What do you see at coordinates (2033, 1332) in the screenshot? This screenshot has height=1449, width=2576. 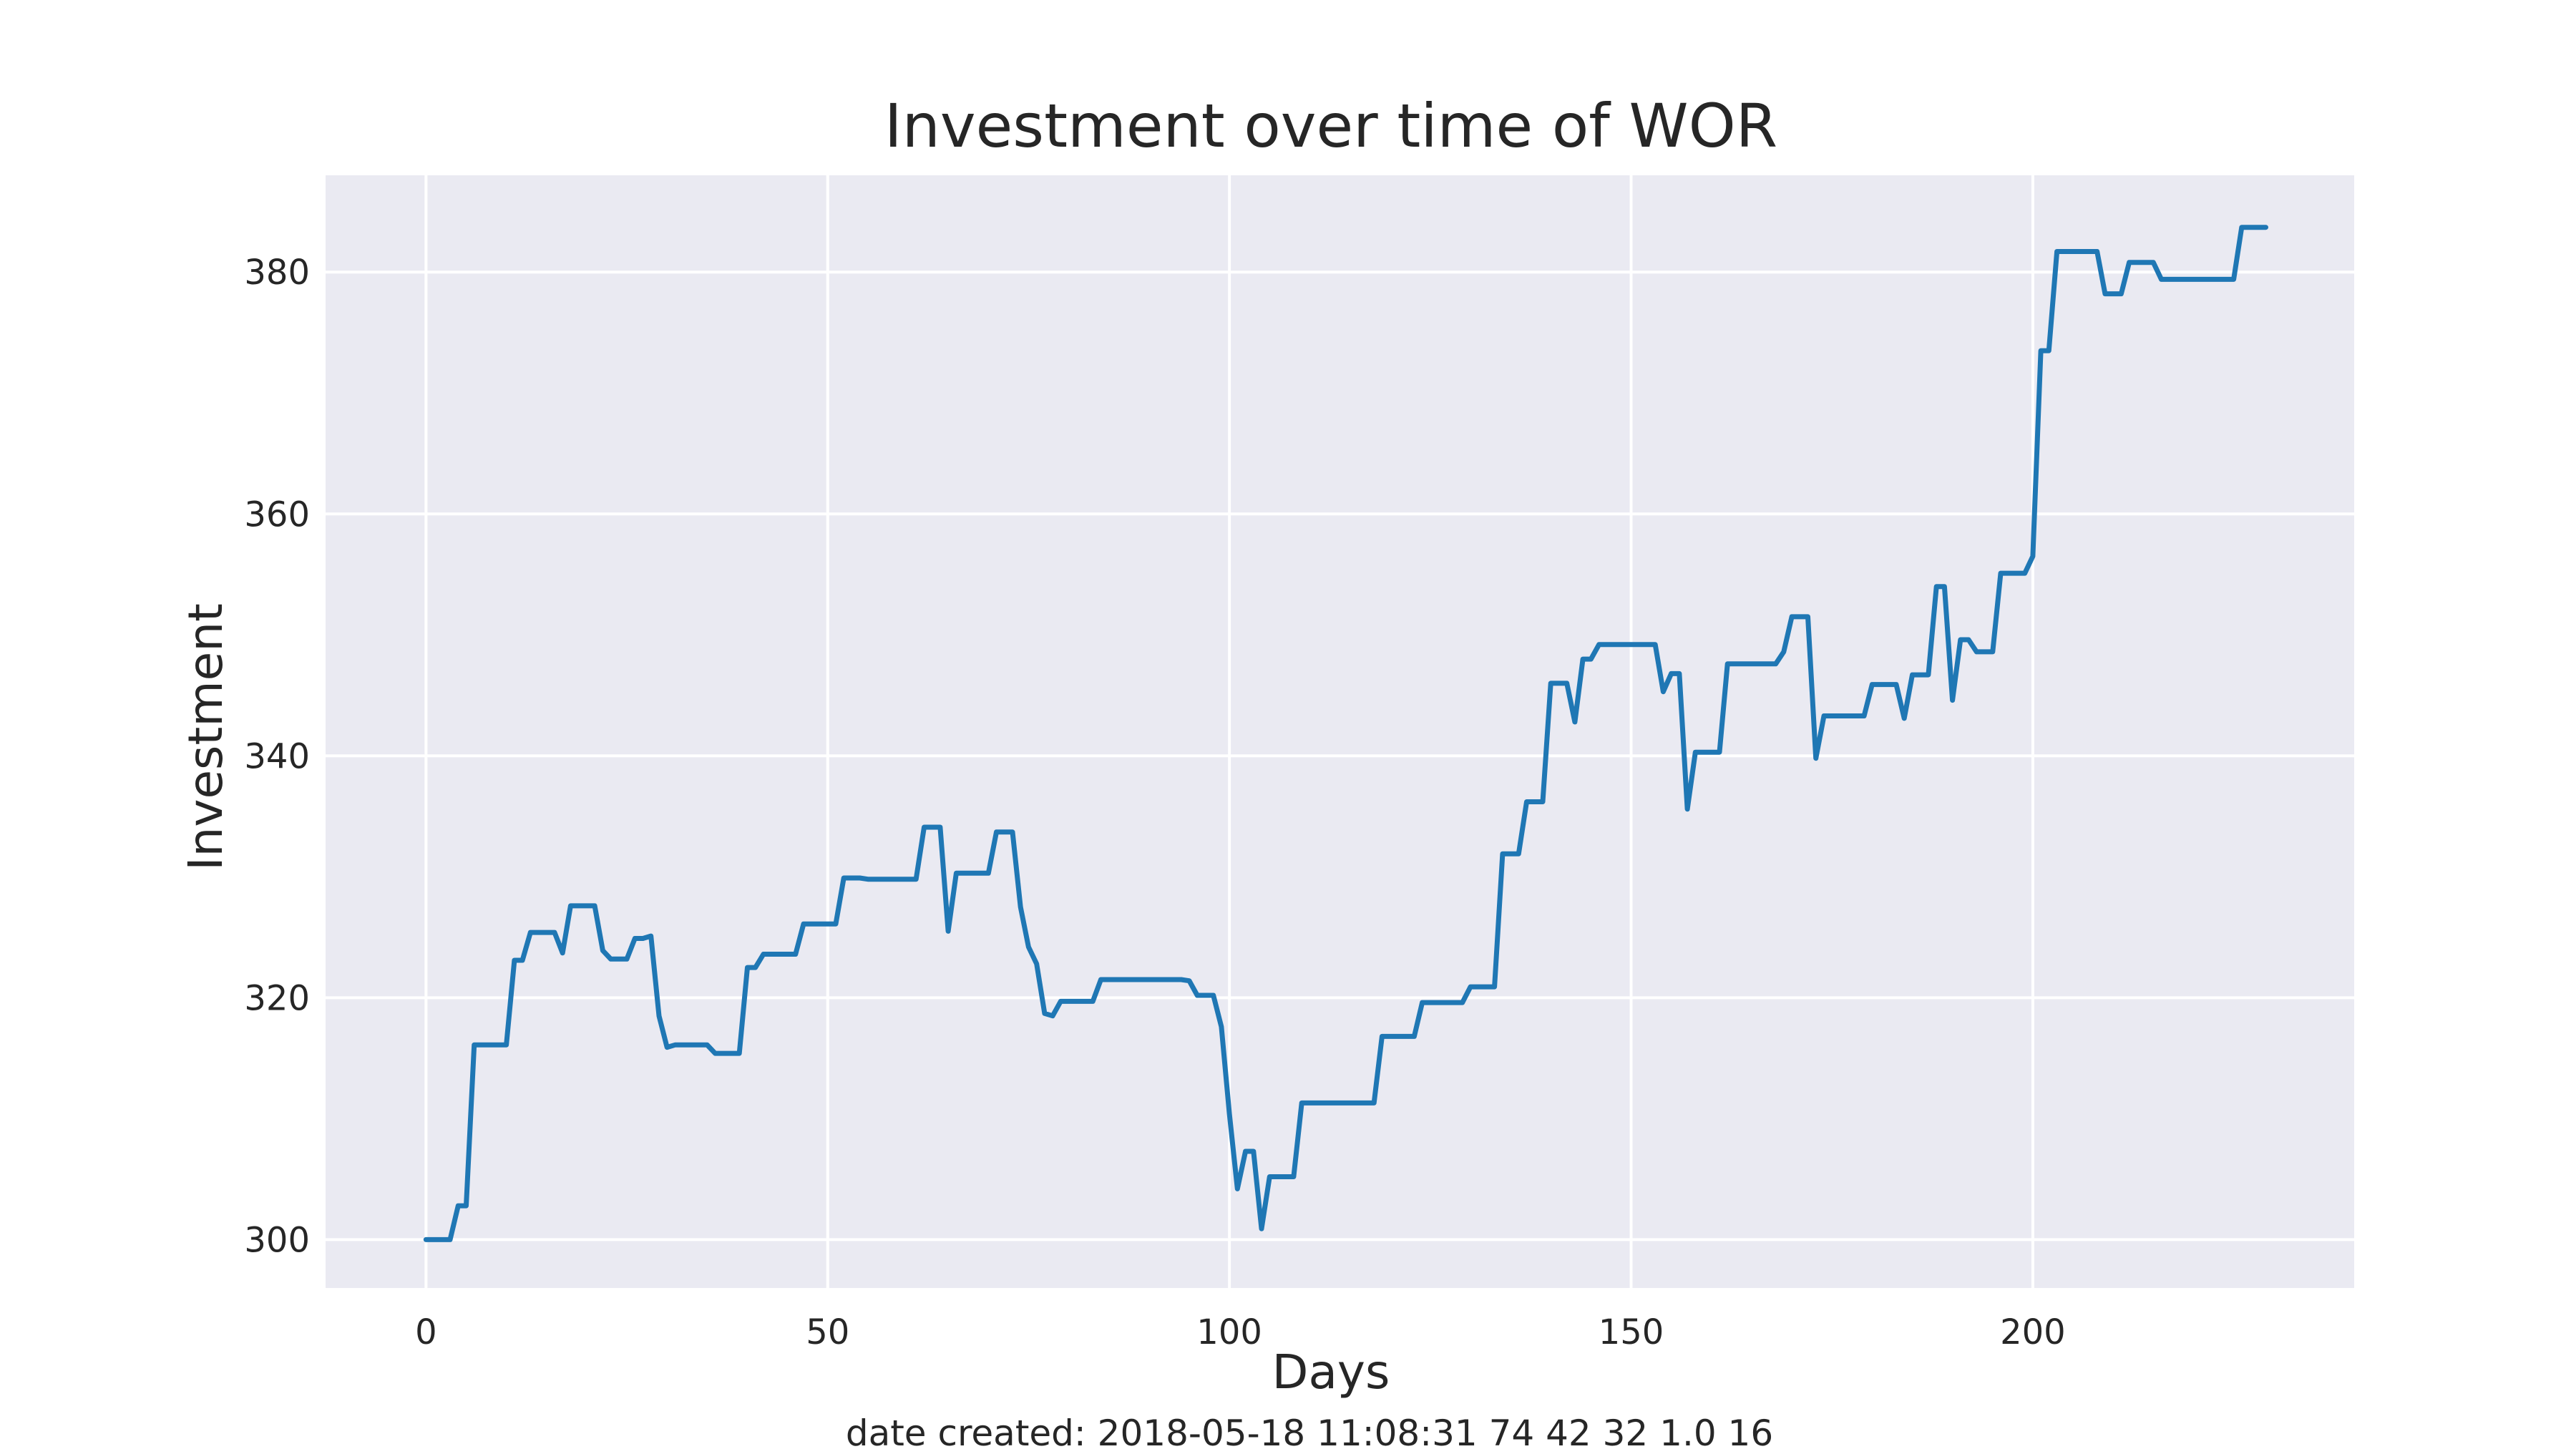 I see `x-tick-label: 200` at bounding box center [2033, 1332].